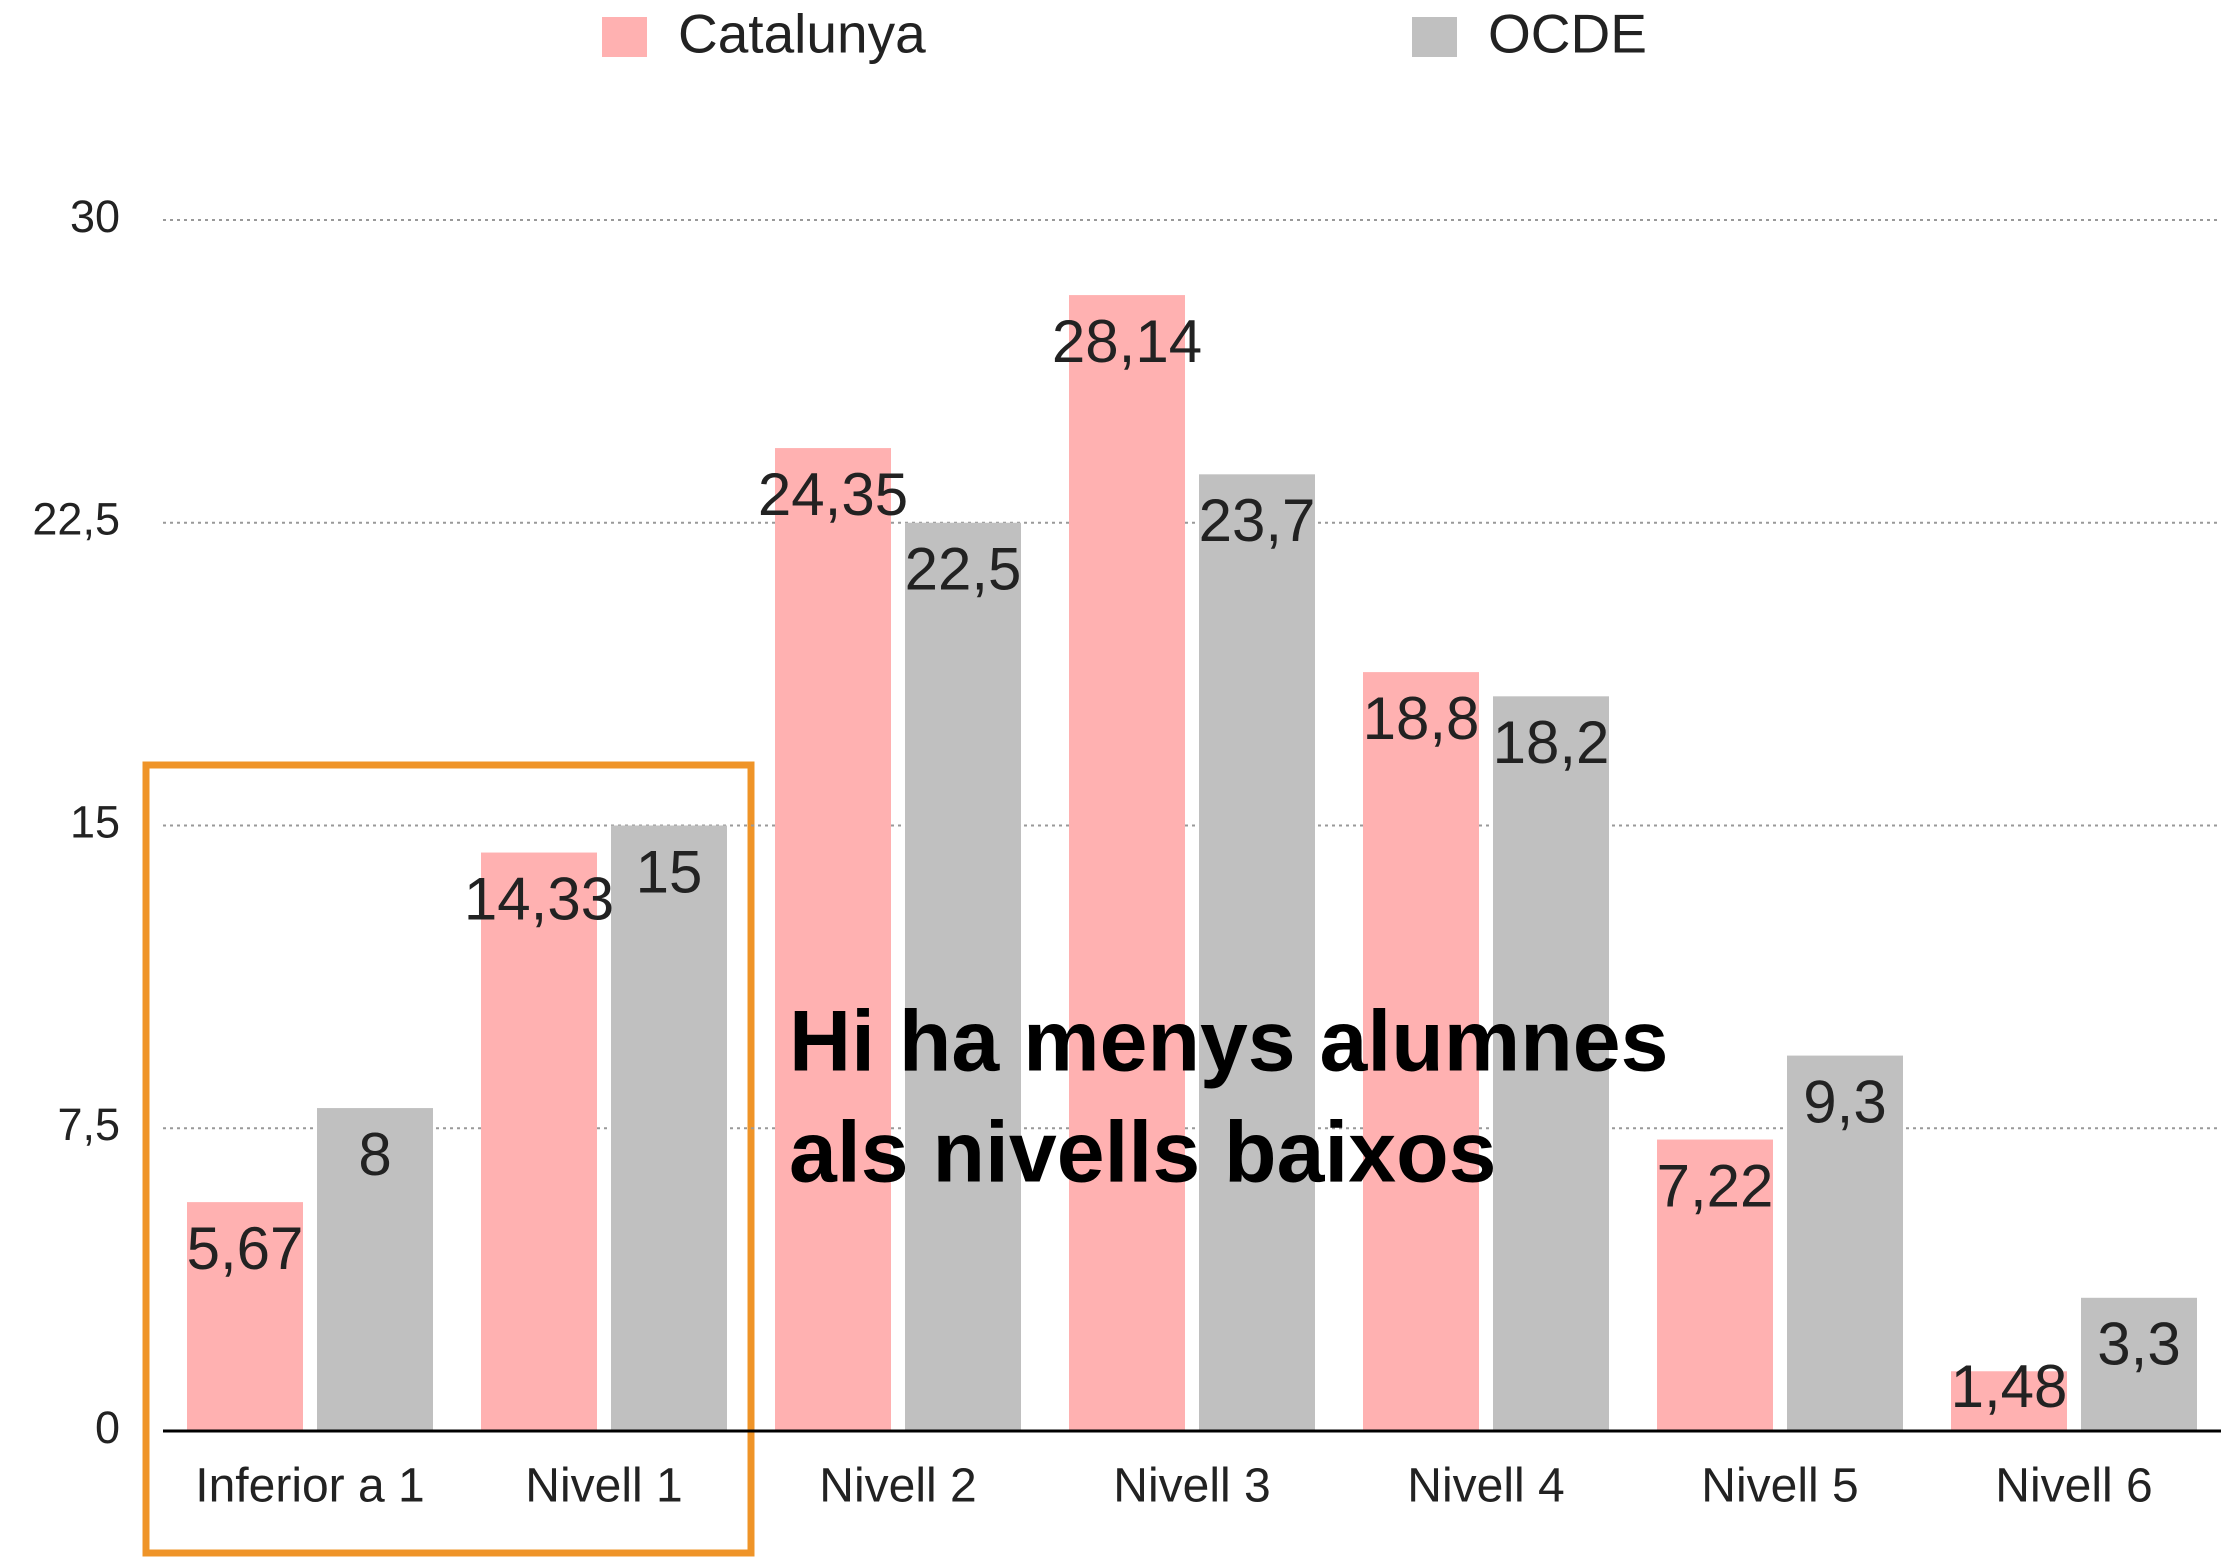 This screenshot has width=2221, height=1559. Describe the element at coordinates (1257, 520) in the screenshot. I see `value-label: 23,7` at that location.